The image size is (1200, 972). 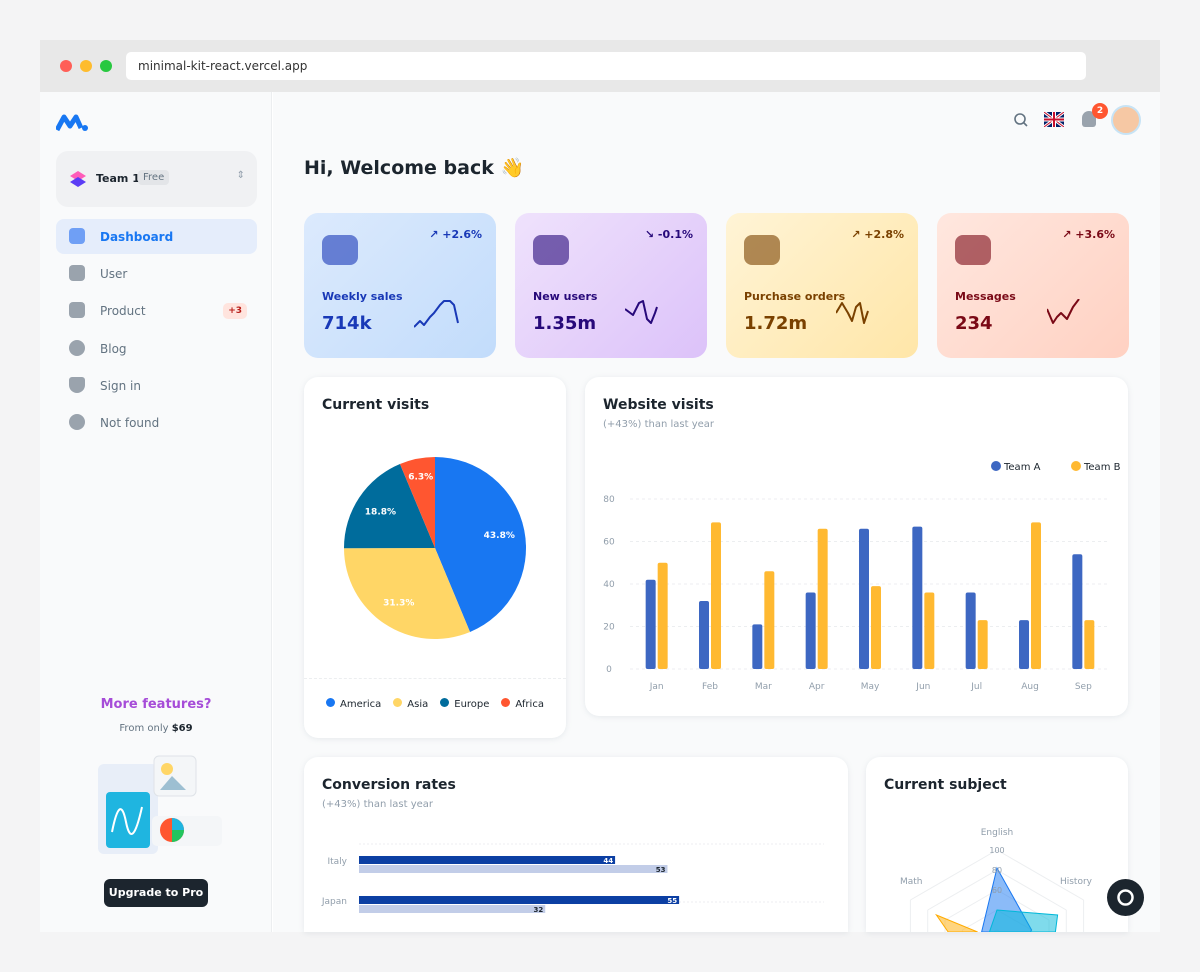 What do you see at coordinates (455, 234) in the screenshot?
I see `trend-percent: ↗ +2.6%` at bounding box center [455, 234].